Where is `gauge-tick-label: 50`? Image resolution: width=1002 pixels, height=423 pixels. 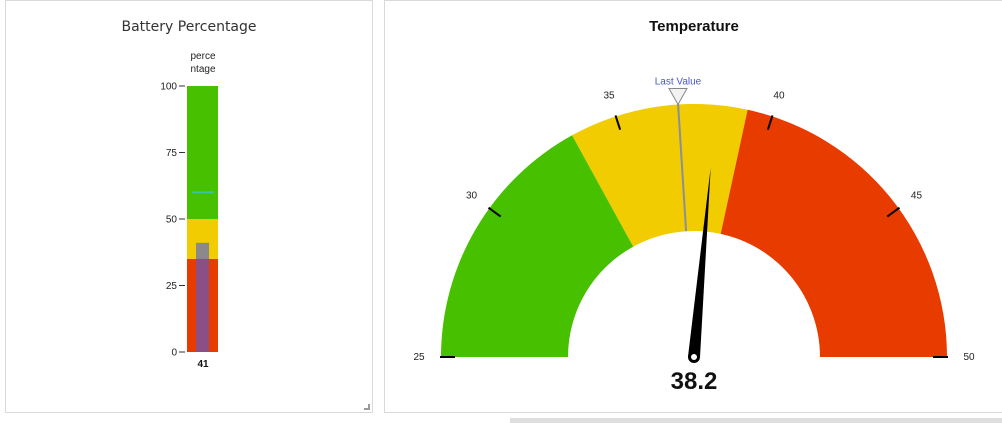
gauge-tick-label: 50 is located at coordinates (969, 357).